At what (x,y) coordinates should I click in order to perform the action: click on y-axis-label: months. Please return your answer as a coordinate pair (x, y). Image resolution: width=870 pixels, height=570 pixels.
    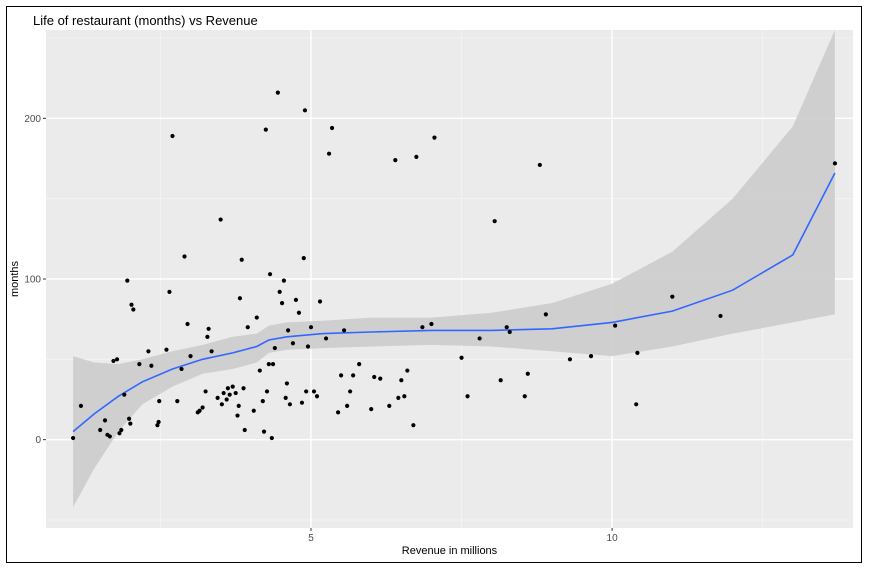
    Looking at the image, I should click on (15, 278).